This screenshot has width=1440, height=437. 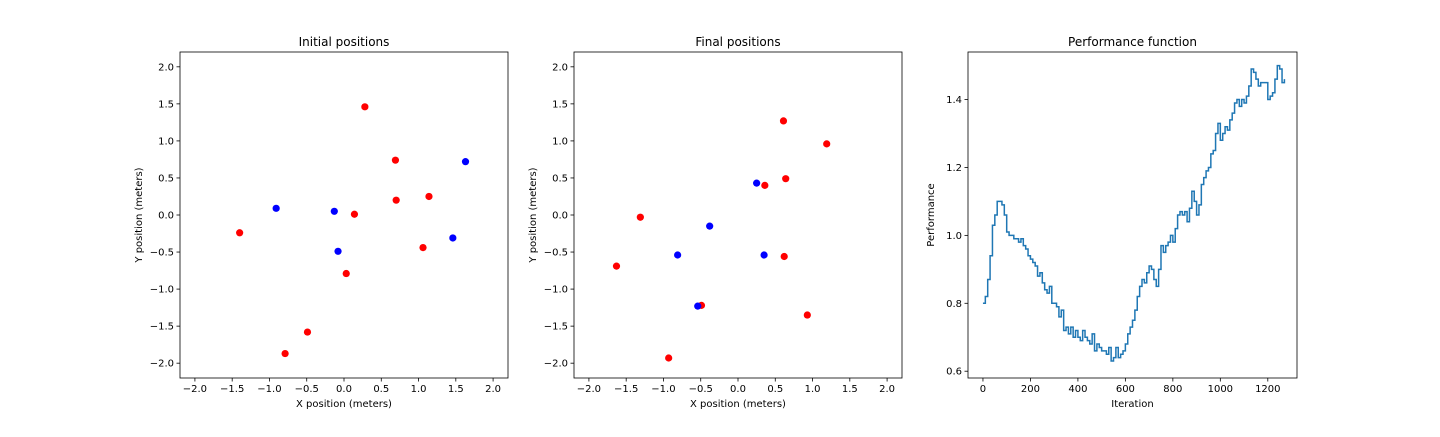 I want to click on x-tick-label: 200, so click(x=1030, y=389).